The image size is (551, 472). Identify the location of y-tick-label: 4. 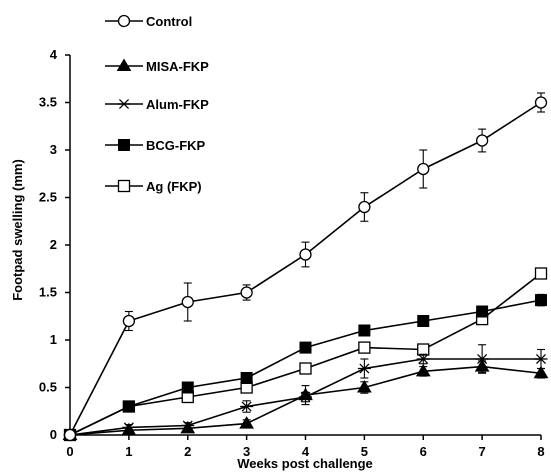
(54, 54).